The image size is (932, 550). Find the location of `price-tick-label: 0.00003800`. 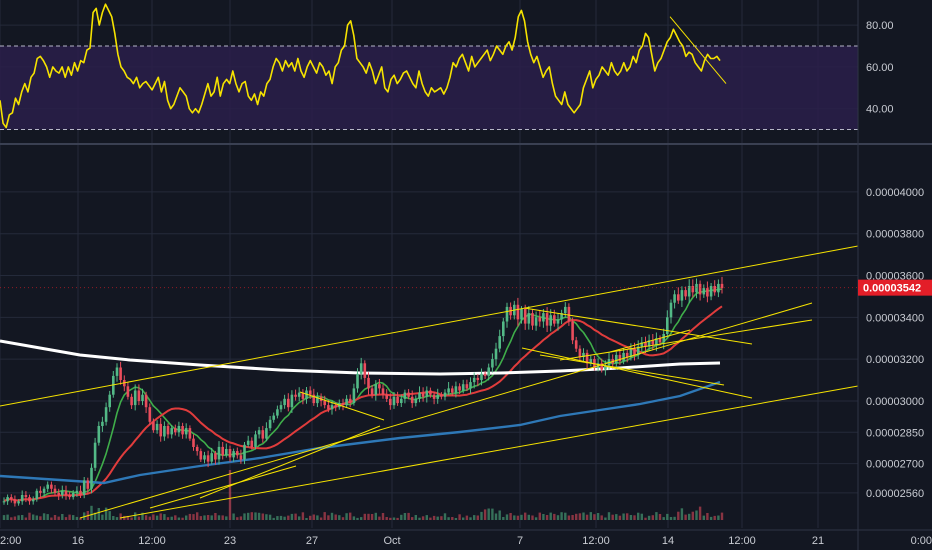

price-tick-label: 0.00003800 is located at coordinates (895, 235).